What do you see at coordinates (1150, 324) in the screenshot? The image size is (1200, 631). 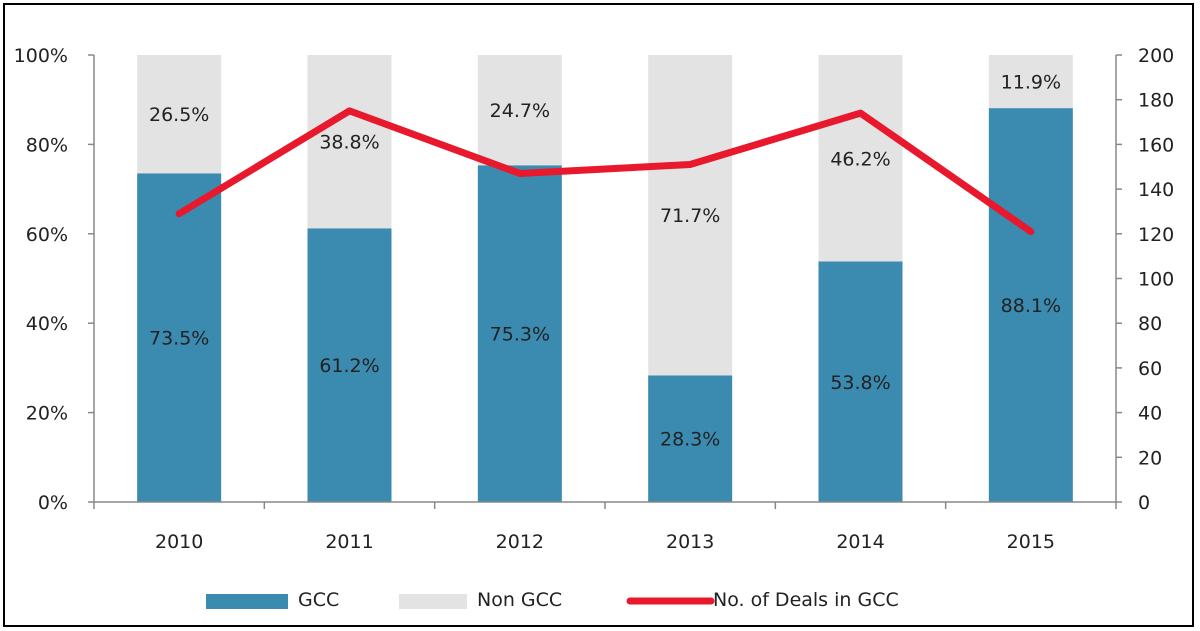 I see `right-tick-label: 80` at bounding box center [1150, 324].